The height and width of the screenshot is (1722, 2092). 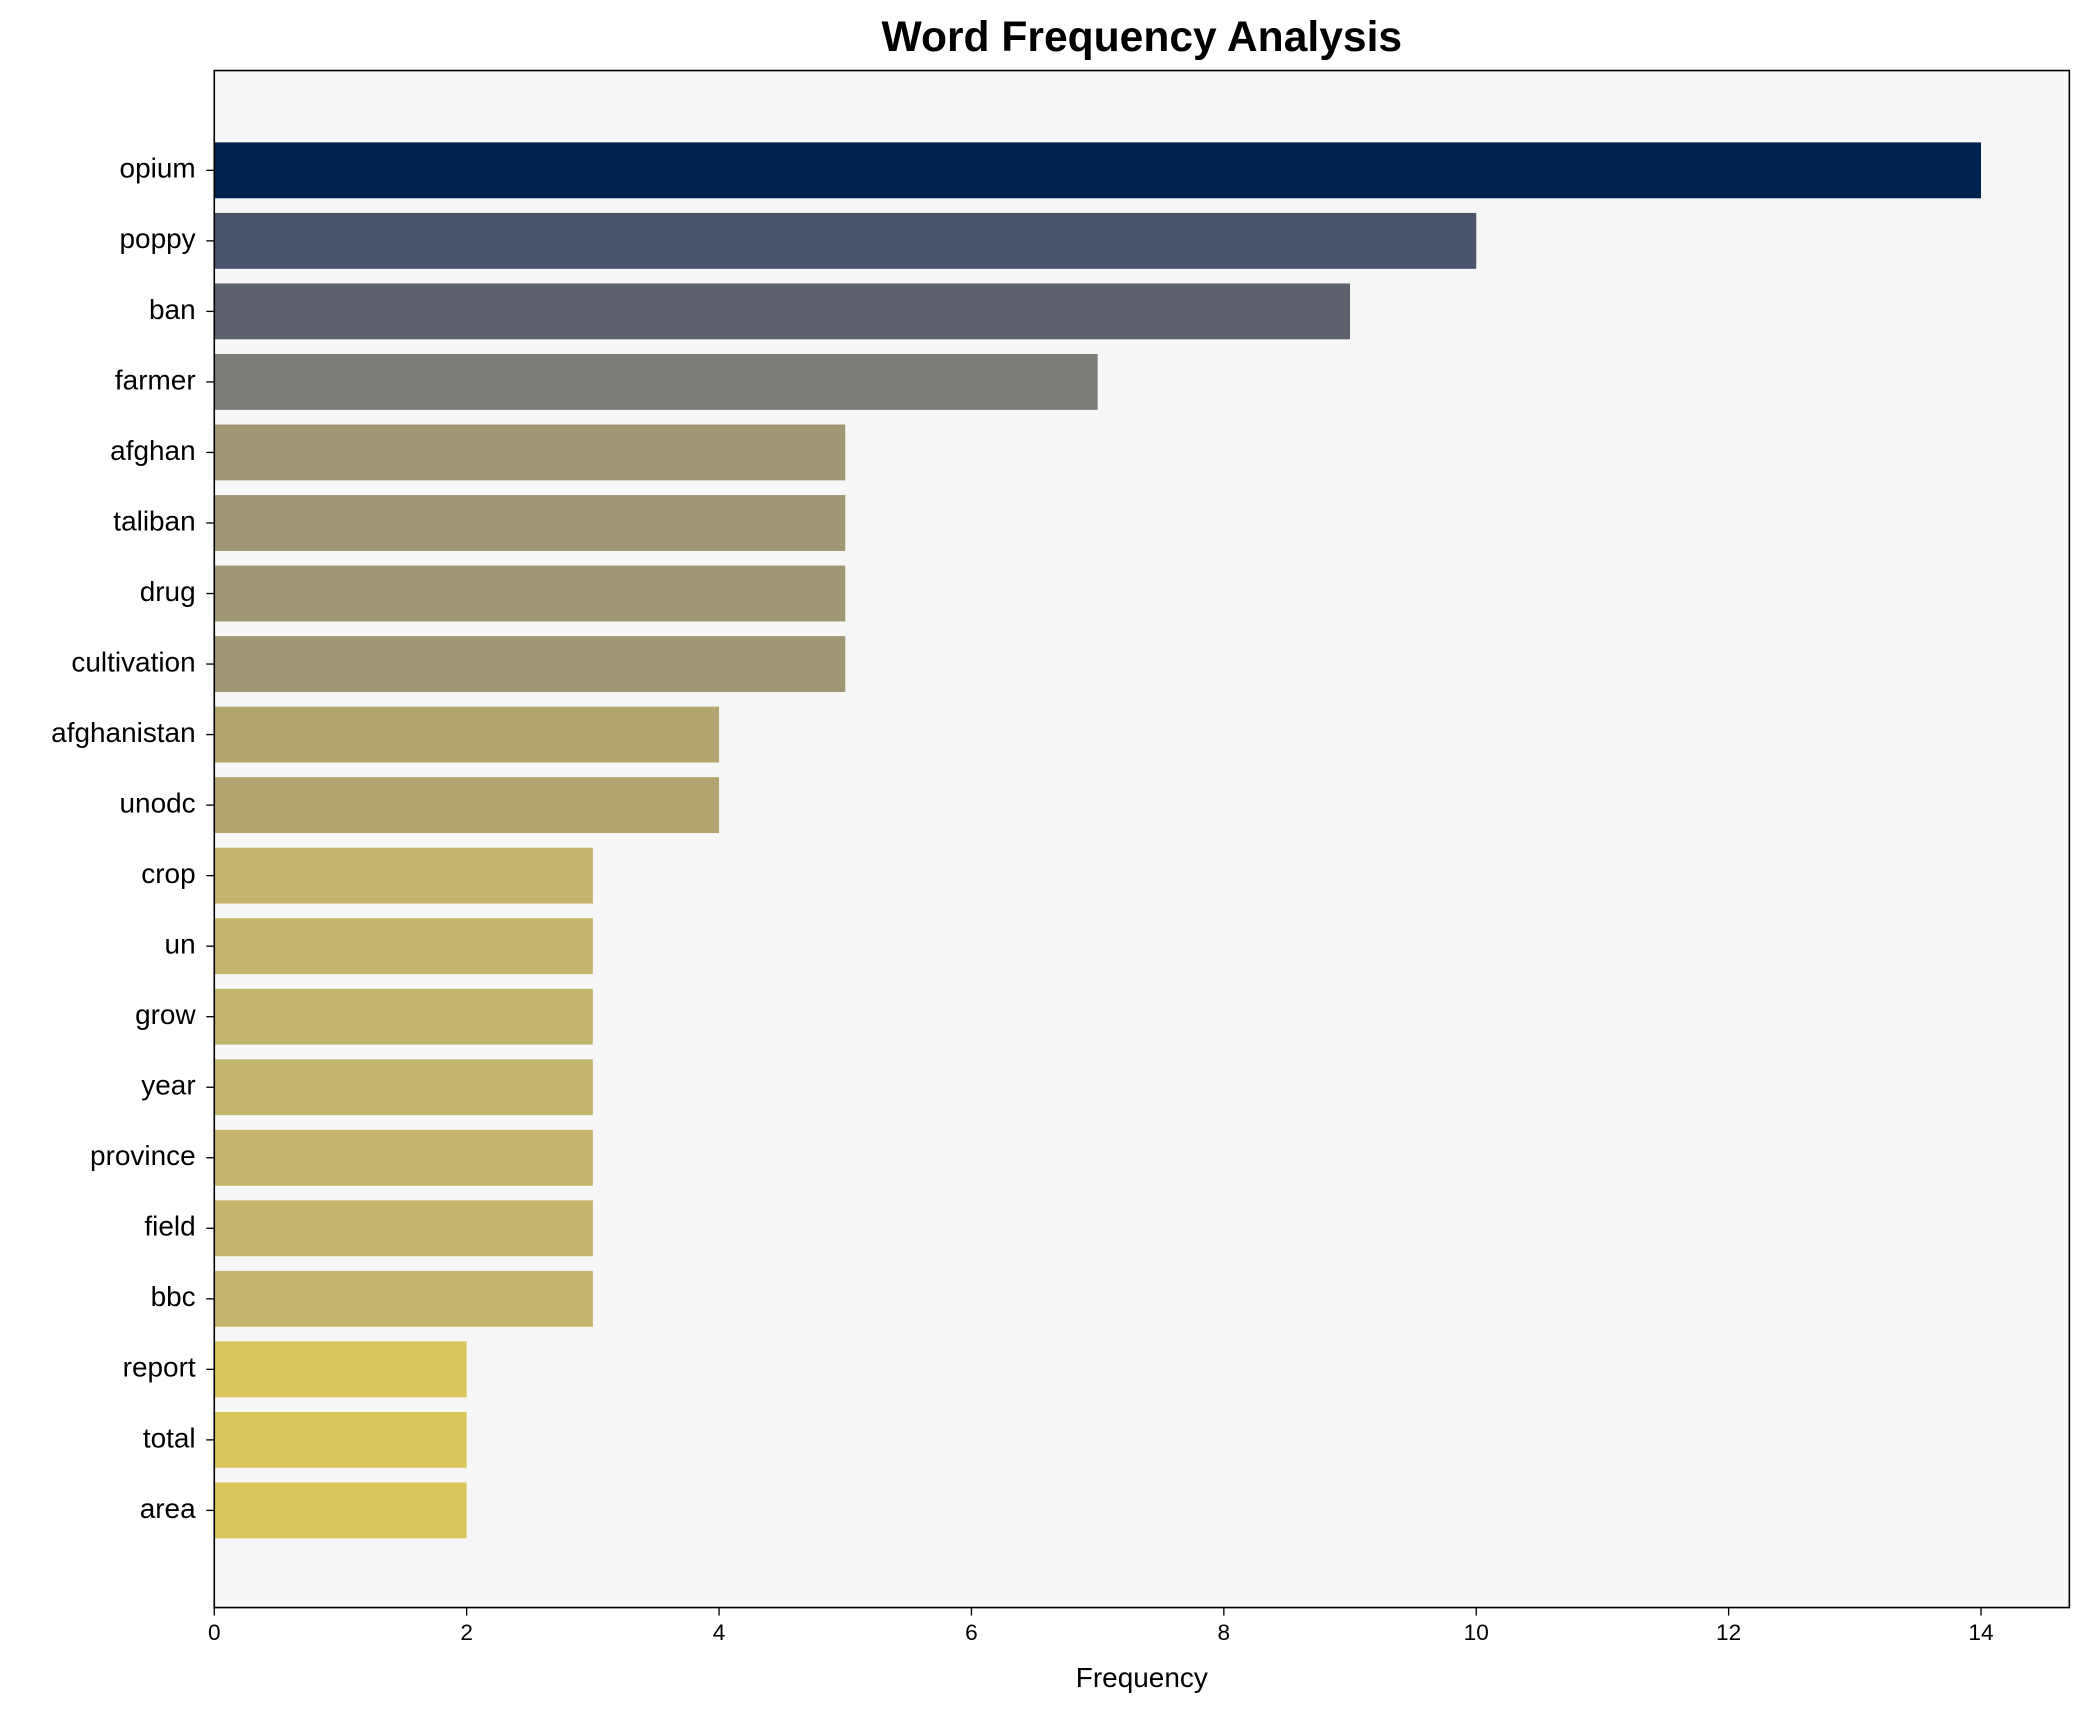 I want to click on y-tick-label: taliban, so click(x=154, y=520).